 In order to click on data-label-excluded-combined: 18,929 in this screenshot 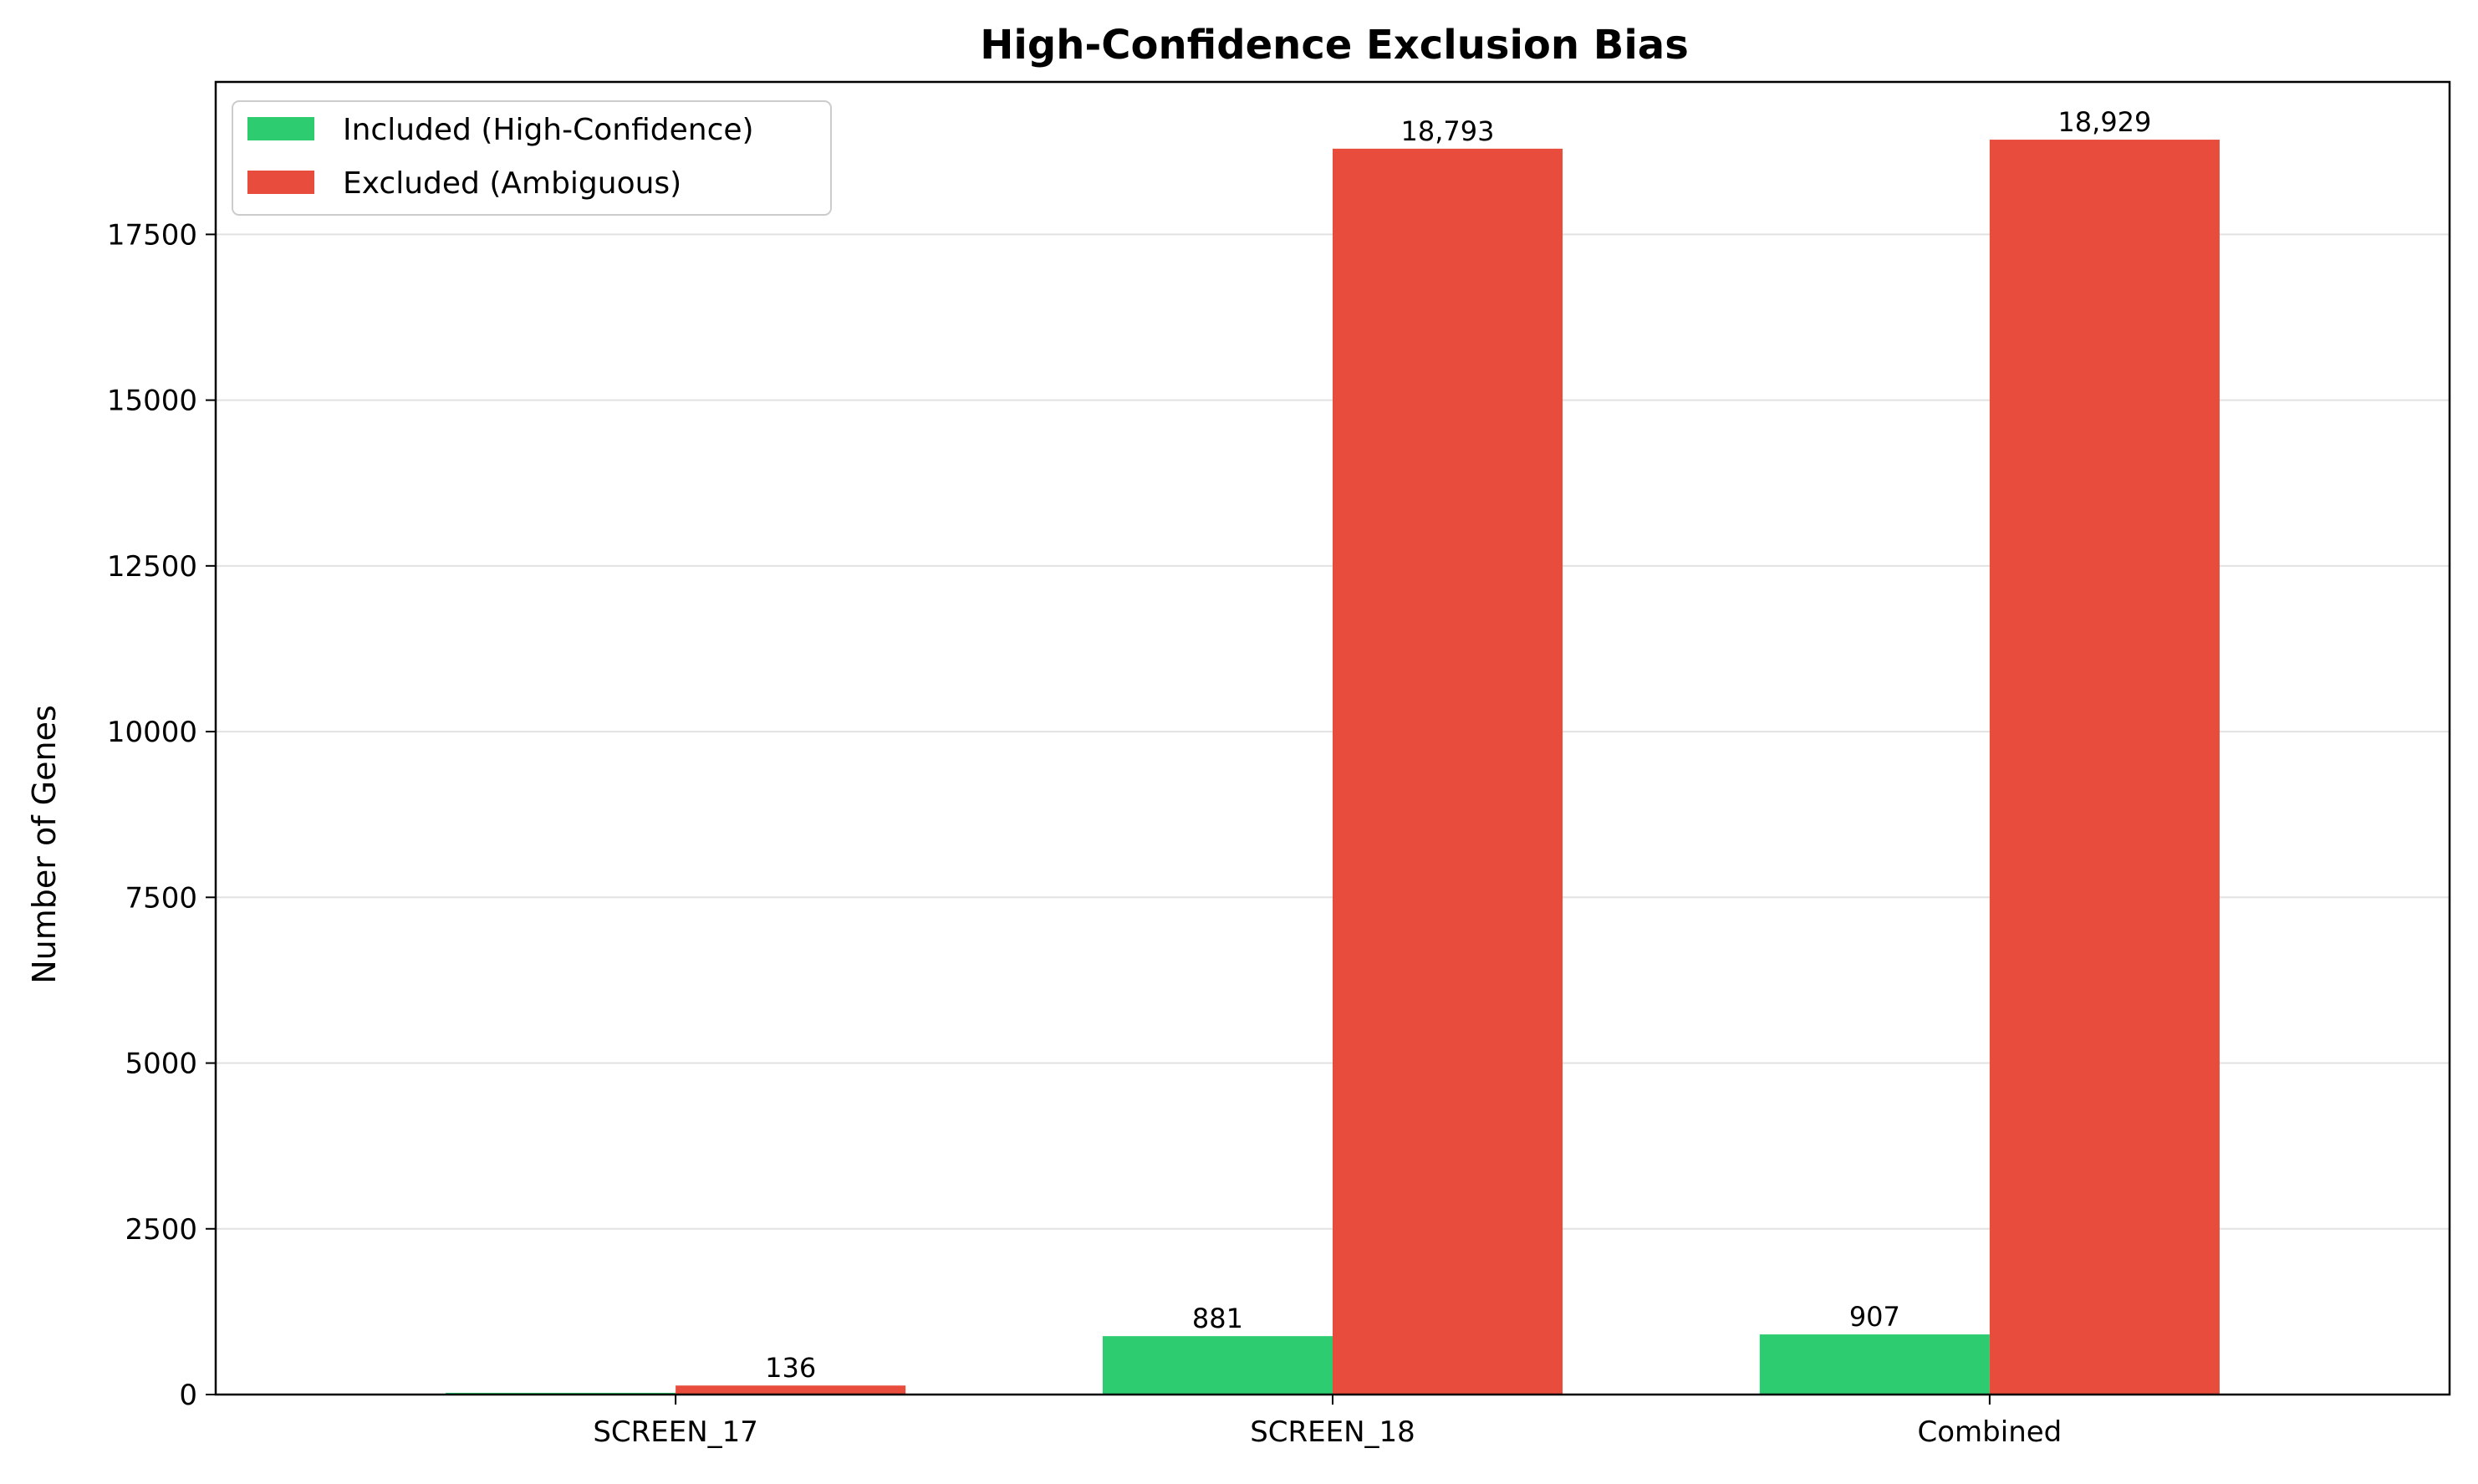, I will do `click(2104, 122)`.